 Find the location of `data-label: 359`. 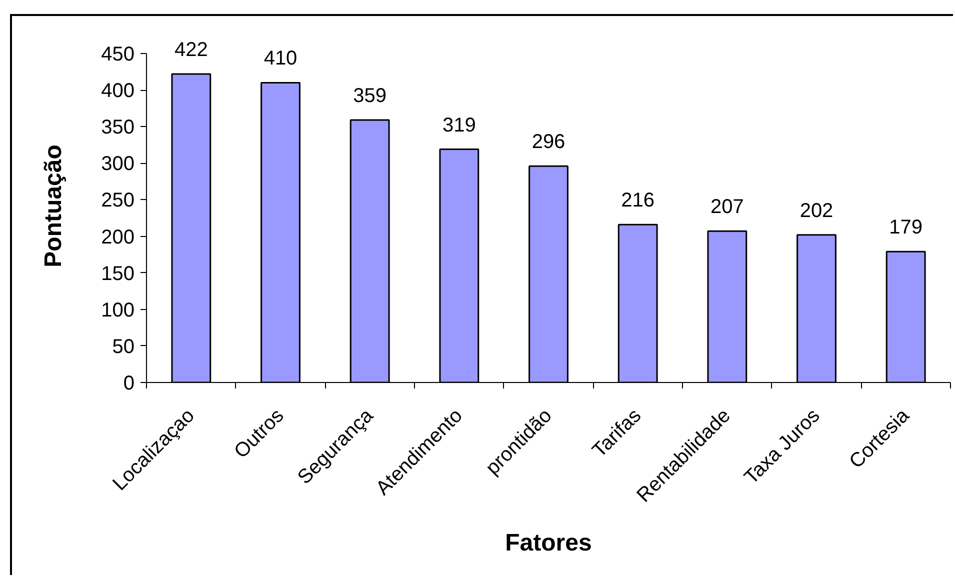

data-label: 359 is located at coordinates (370, 96).